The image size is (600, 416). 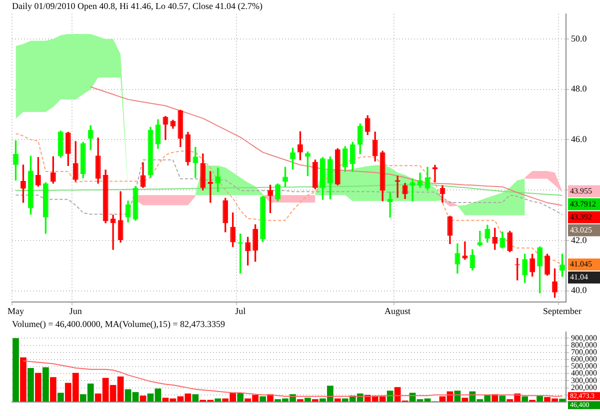 I want to click on x-tick-label: Jun, so click(x=75, y=311).